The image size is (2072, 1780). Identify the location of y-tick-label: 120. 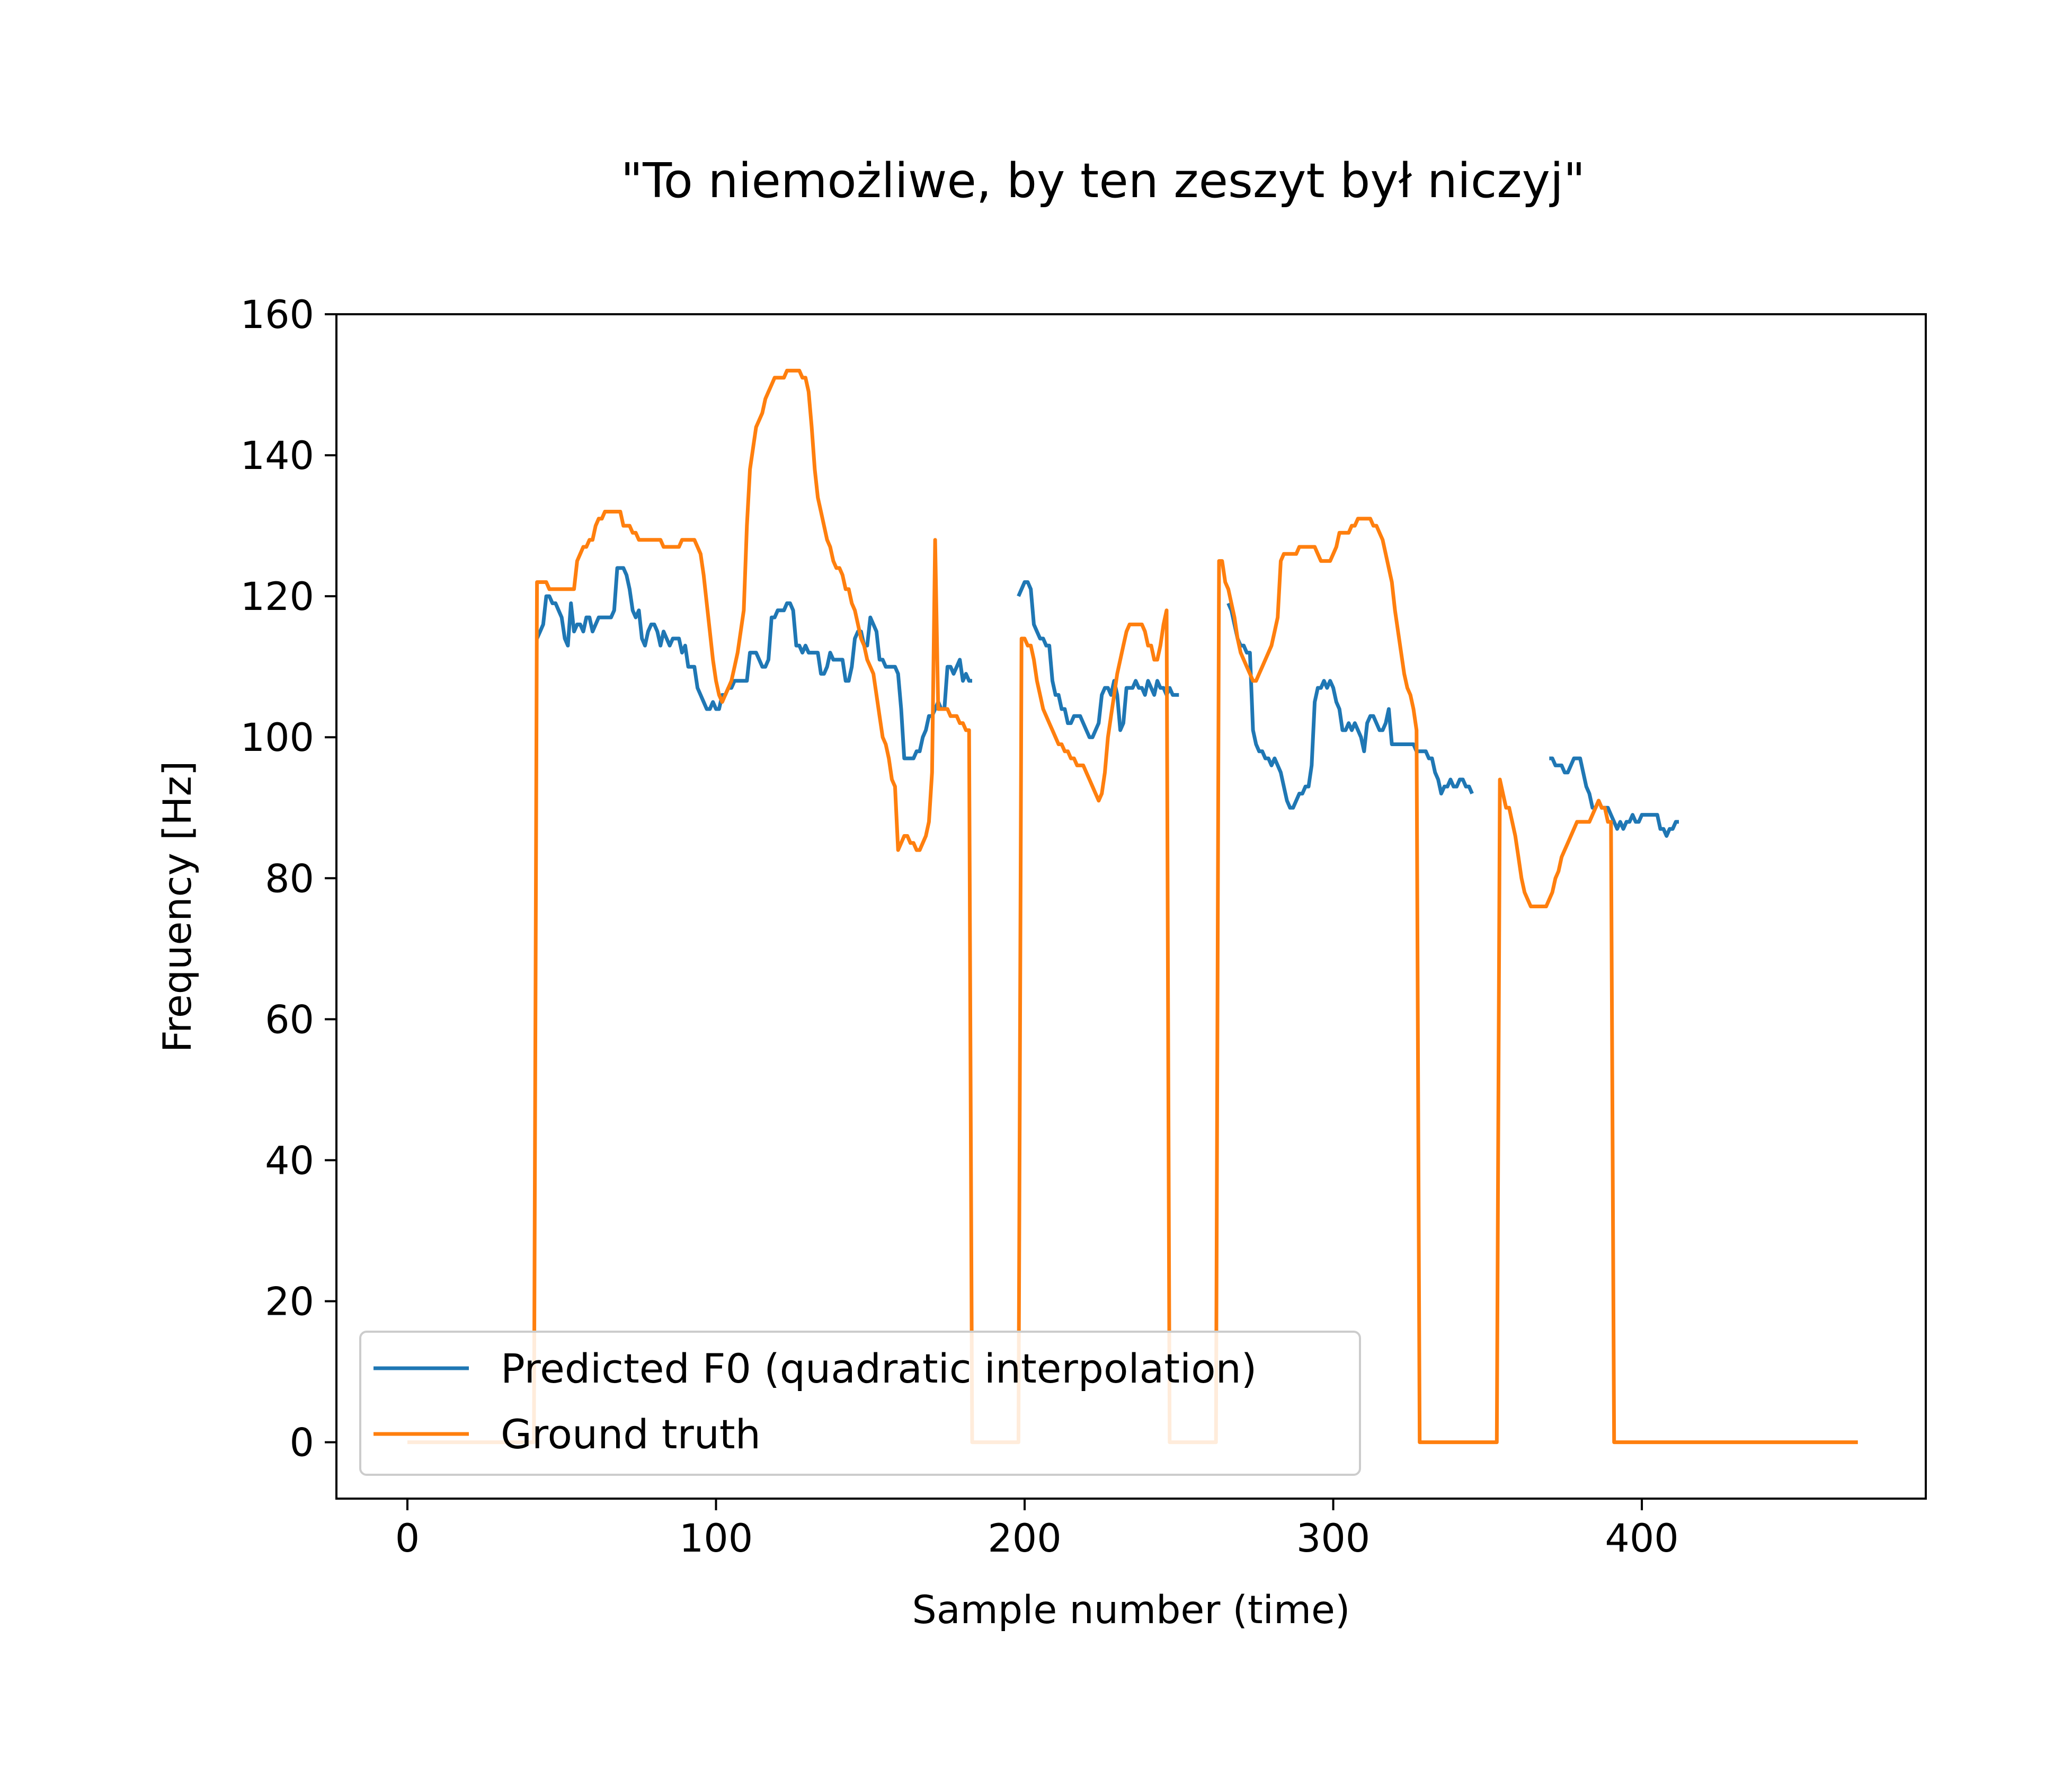
(277, 596).